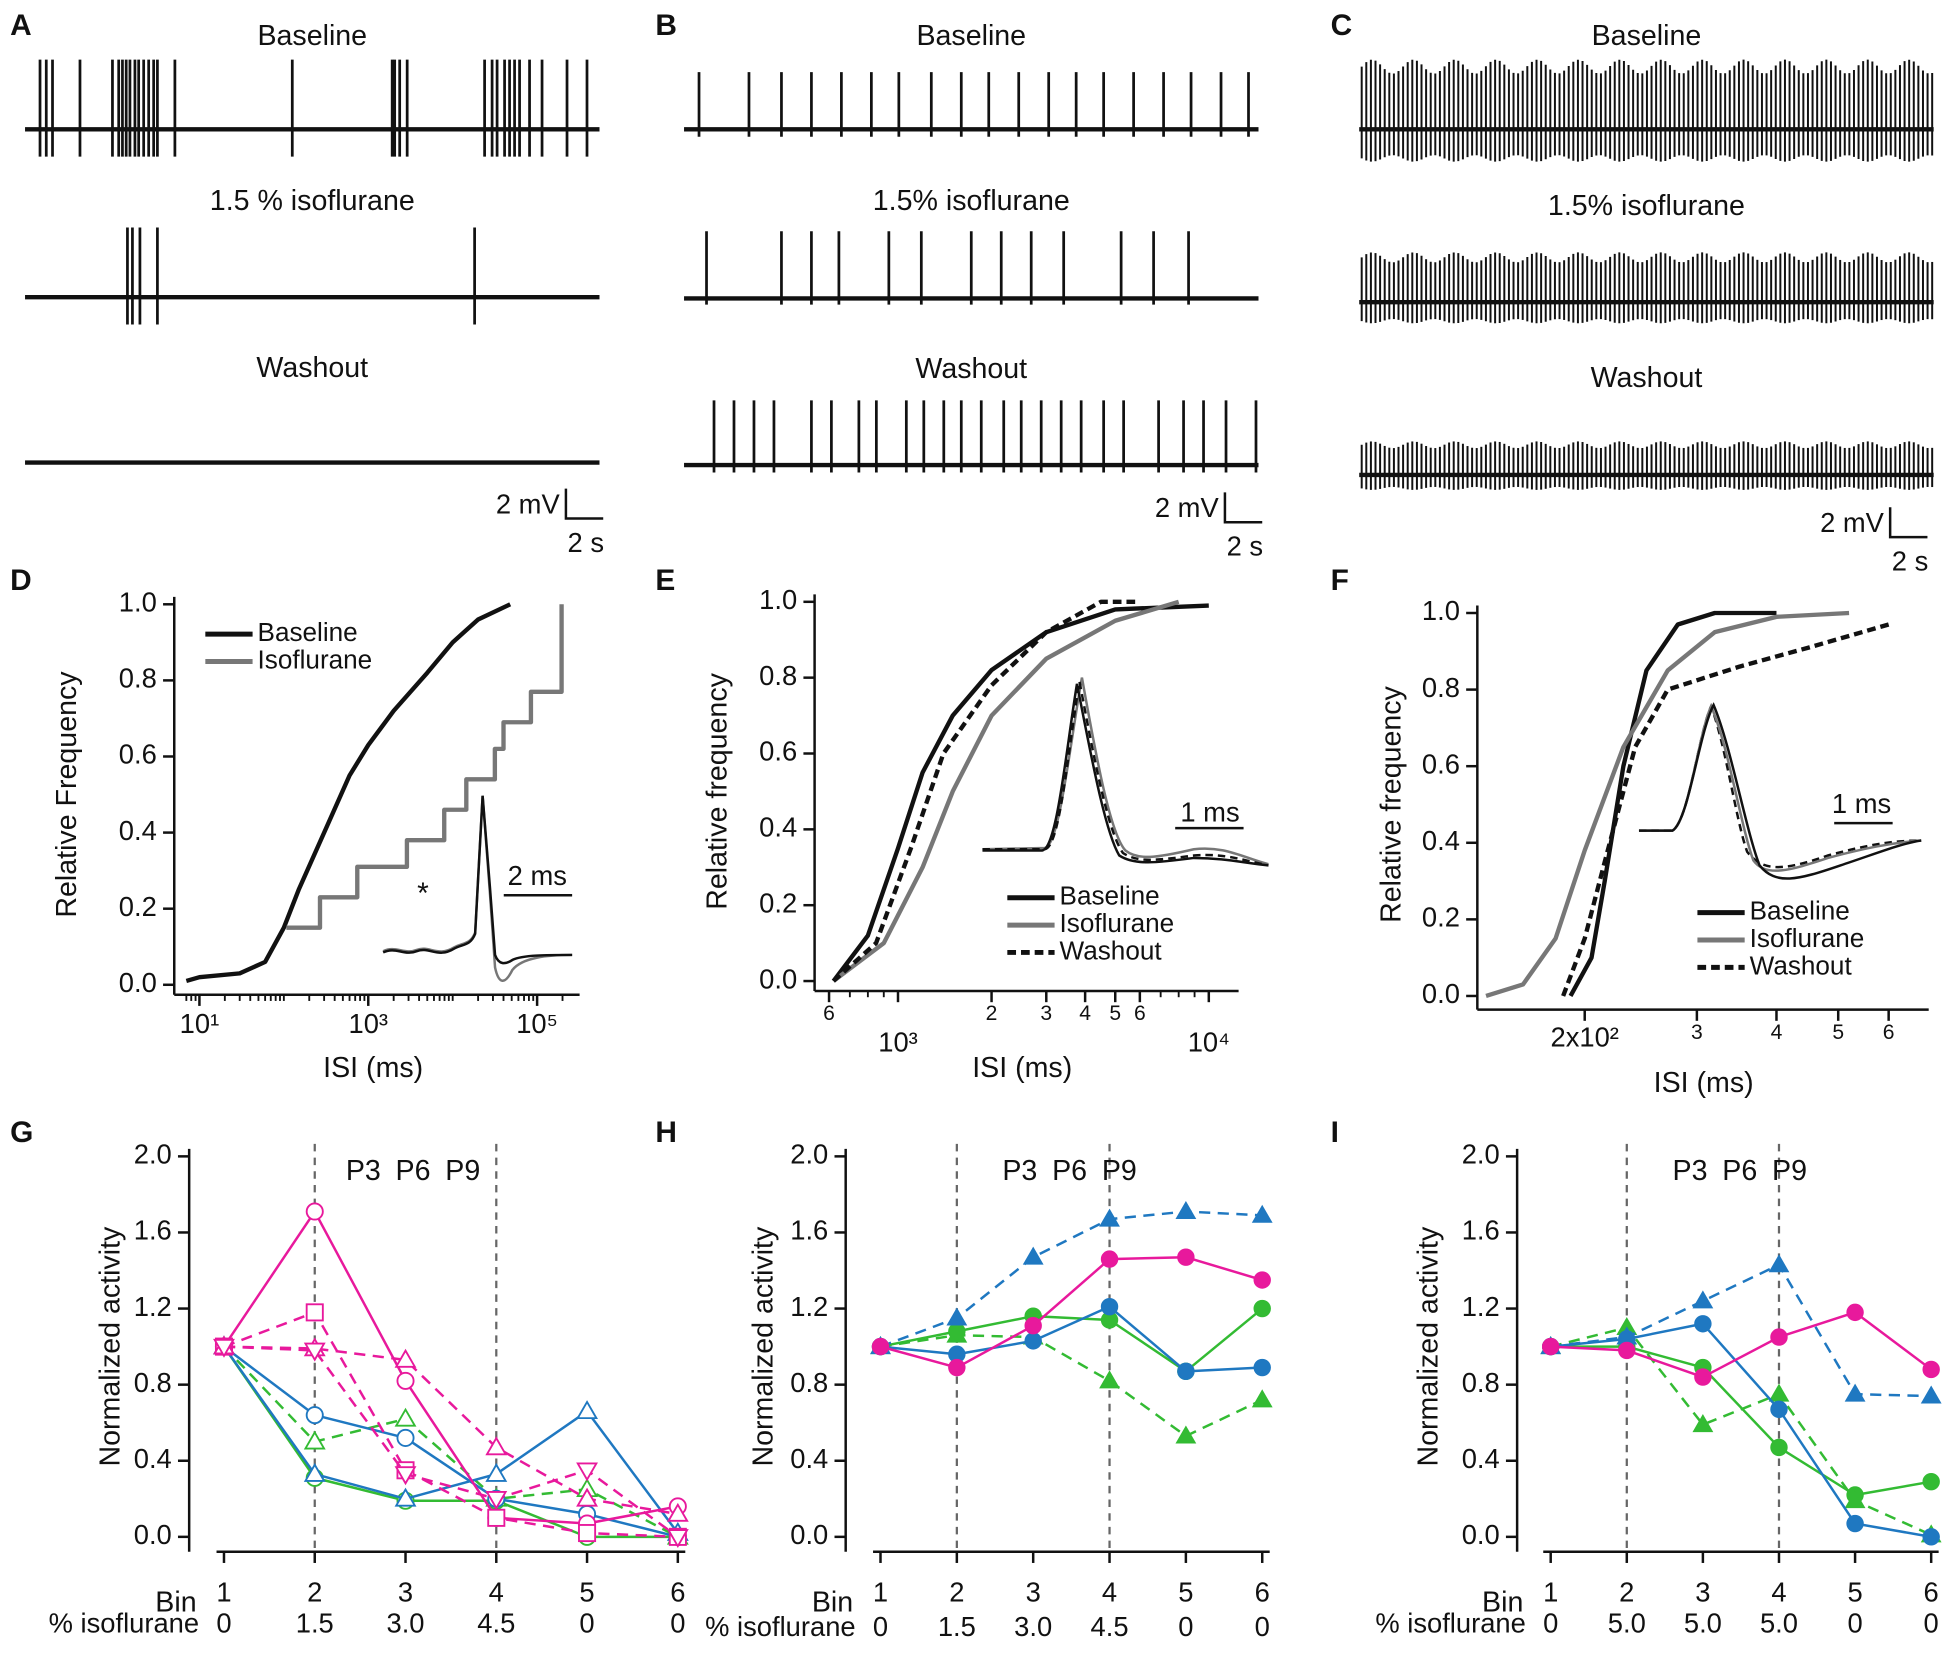 This screenshot has height=1655, width=1950. What do you see at coordinates (666, 1132) in the screenshot?
I see `panel-letter: H` at bounding box center [666, 1132].